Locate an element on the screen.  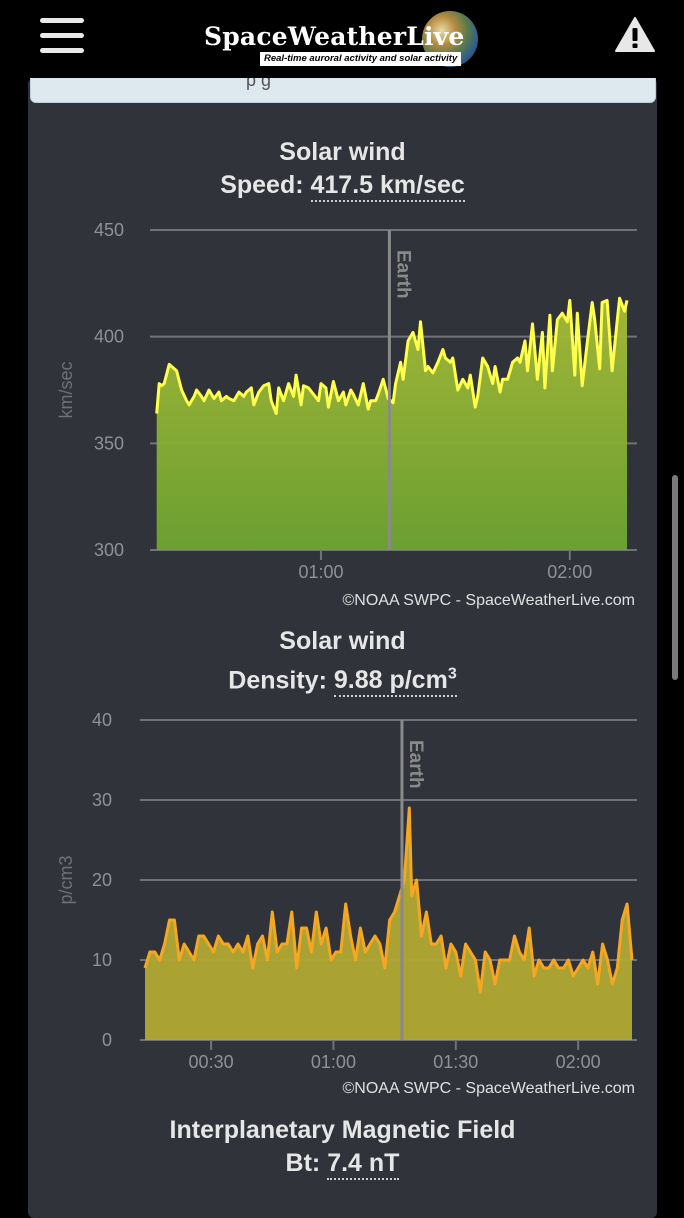
speed-readout: Speed: 417.5 km/sec is located at coordinates (342, 185).